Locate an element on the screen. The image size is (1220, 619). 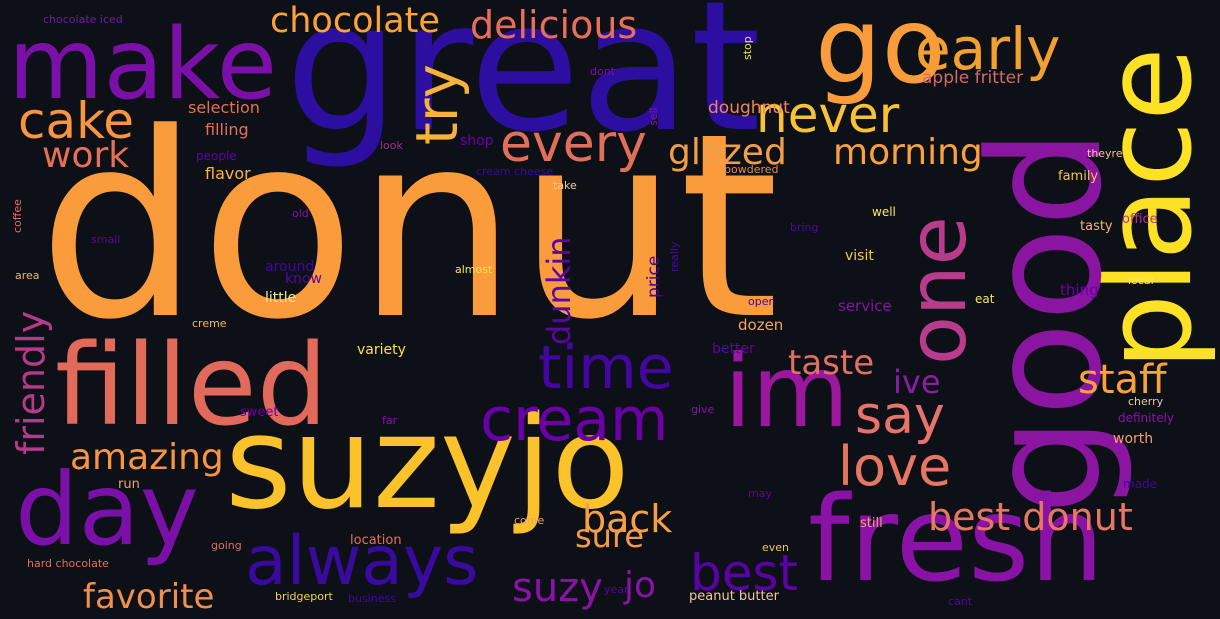
word-amazing: amazing is located at coordinates (147, 457).